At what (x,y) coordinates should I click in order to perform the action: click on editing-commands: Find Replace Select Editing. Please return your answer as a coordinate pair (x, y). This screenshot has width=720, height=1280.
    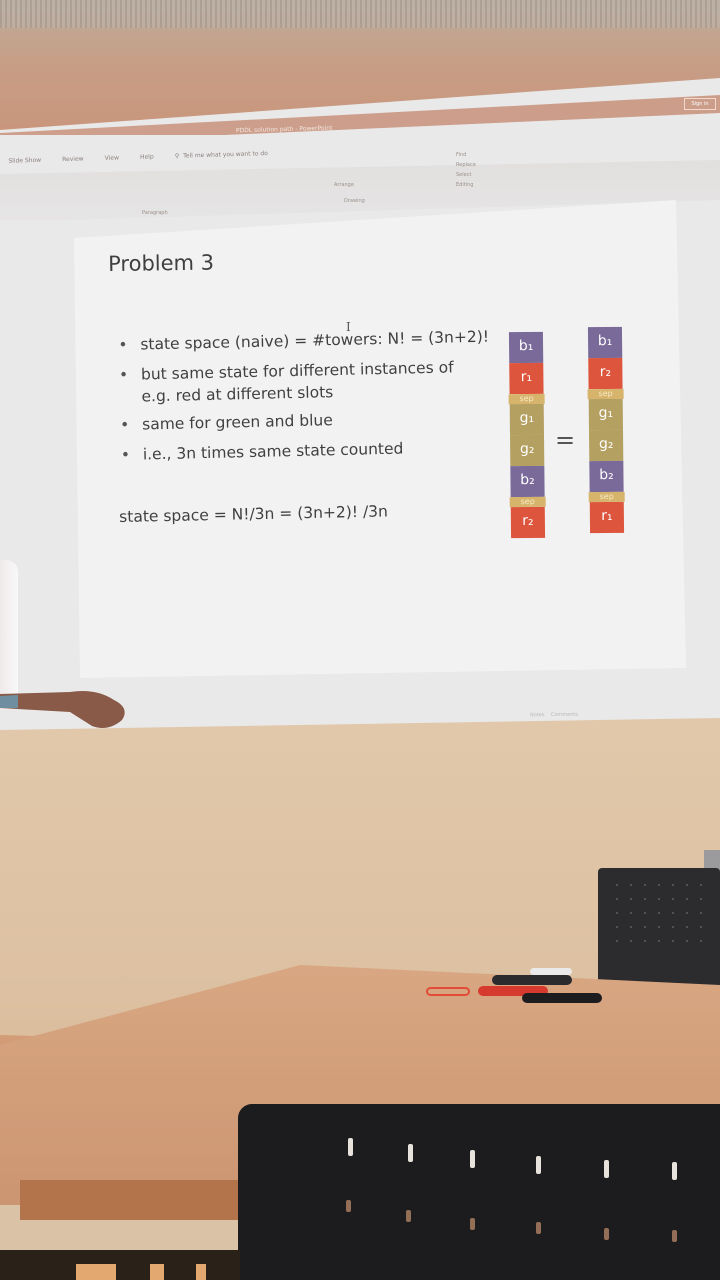
    Looking at the image, I should click on (466, 170).